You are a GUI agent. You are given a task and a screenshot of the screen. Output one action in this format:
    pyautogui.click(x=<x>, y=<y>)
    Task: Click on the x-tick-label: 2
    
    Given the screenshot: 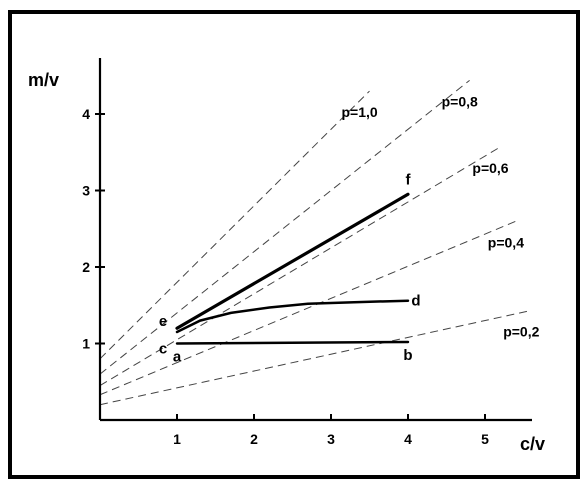 What is the action you would take?
    pyautogui.click(x=254, y=439)
    